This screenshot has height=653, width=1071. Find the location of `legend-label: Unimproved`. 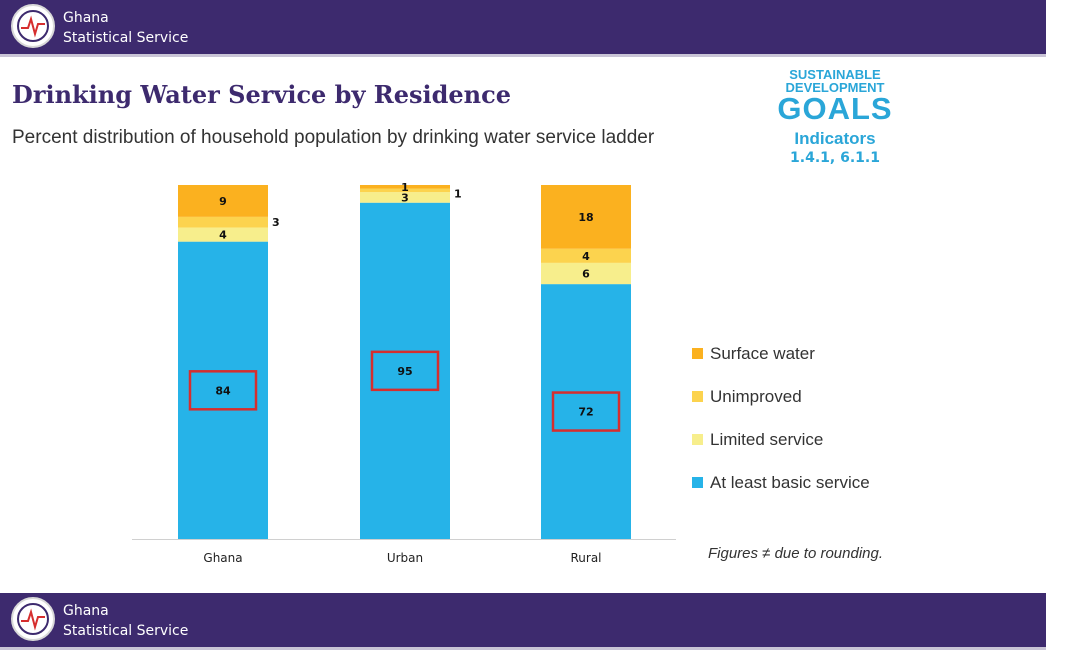

legend-label: Unimproved is located at coordinates (756, 396).